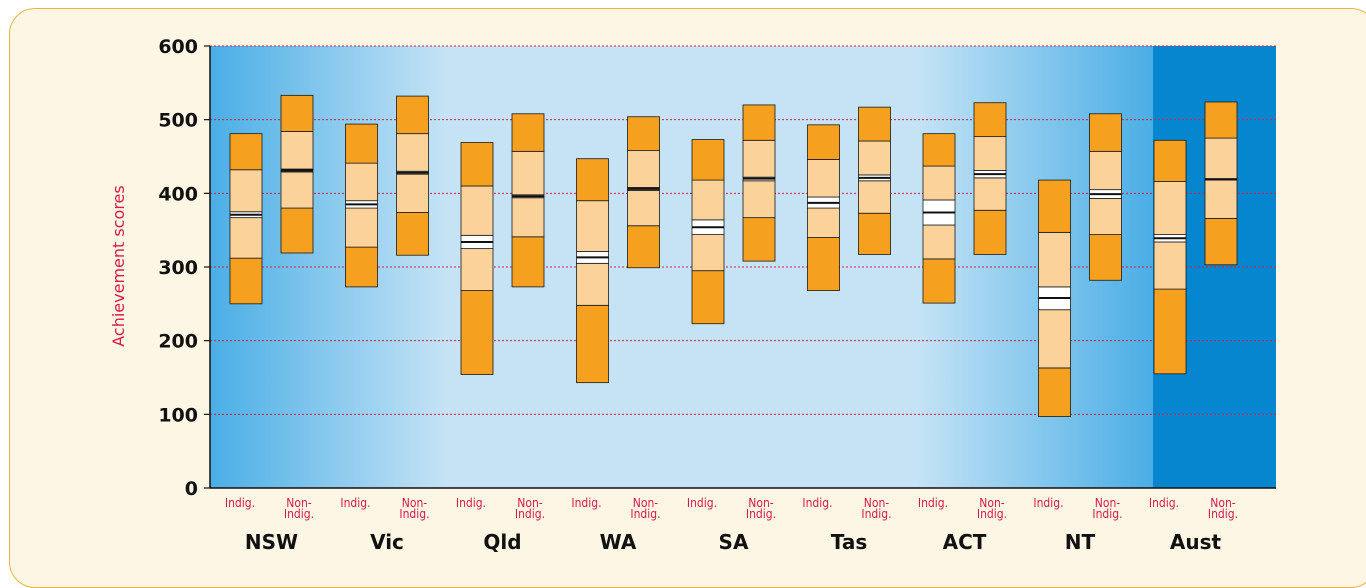 The width and height of the screenshot is (1366, 588). I want to click on box-nsw-indig, so click(246, 219).